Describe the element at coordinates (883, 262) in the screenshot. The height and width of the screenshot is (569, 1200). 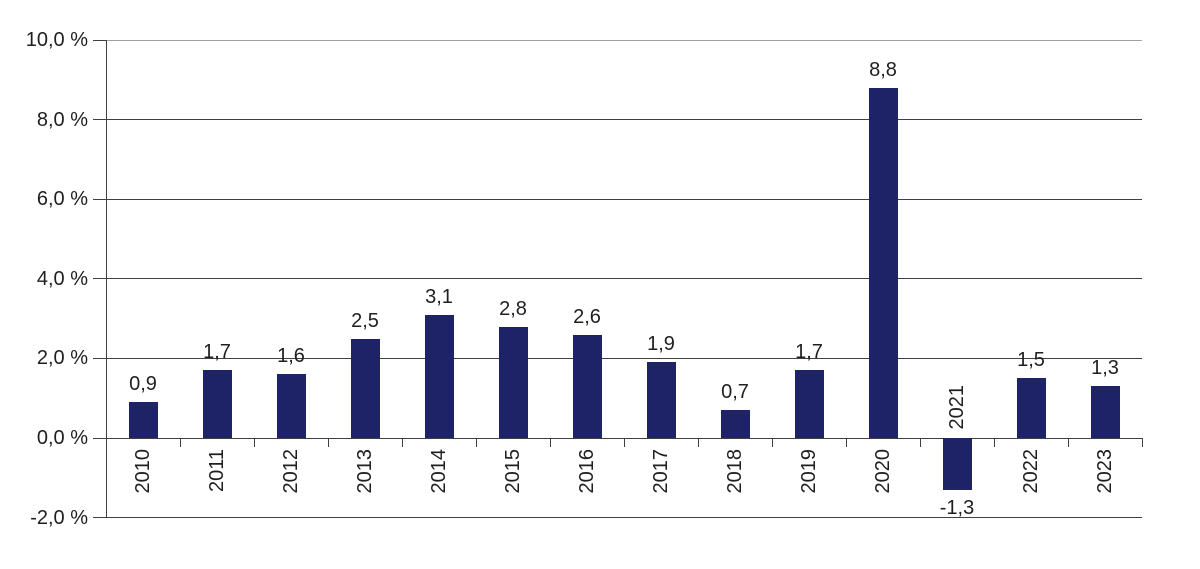
I see `bar-2020` at that location.